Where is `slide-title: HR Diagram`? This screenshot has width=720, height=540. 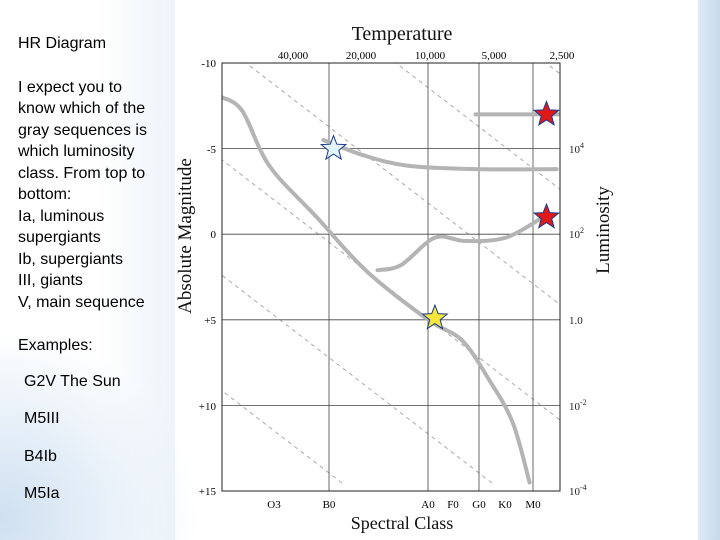
slide-title: HR Diagram is located at coordinates (62, 43).